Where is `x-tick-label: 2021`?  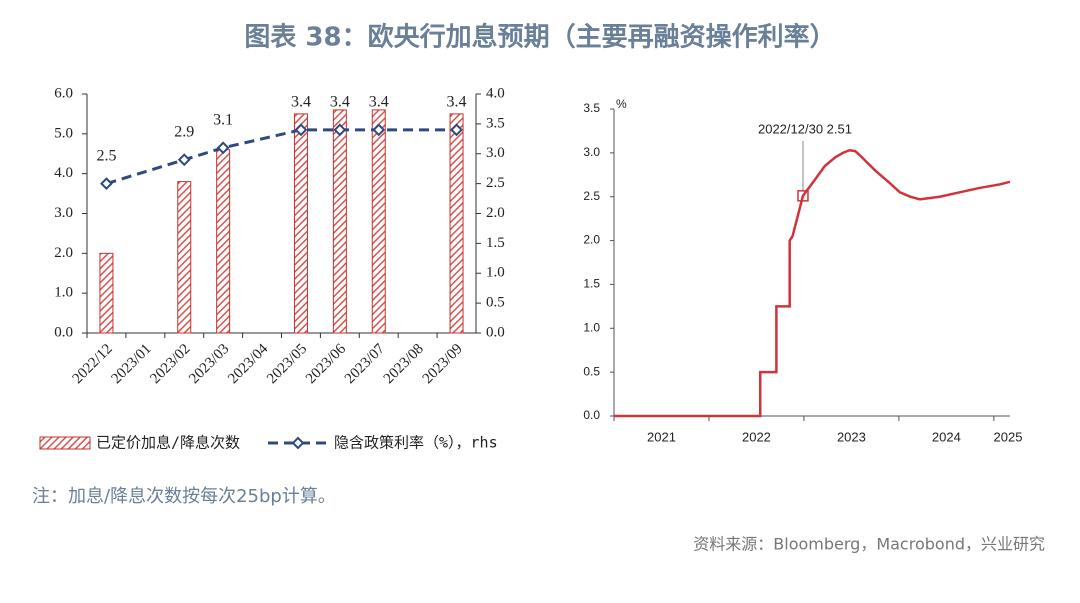 x-tick-label: 2021 is located at coordinates (661, 436).